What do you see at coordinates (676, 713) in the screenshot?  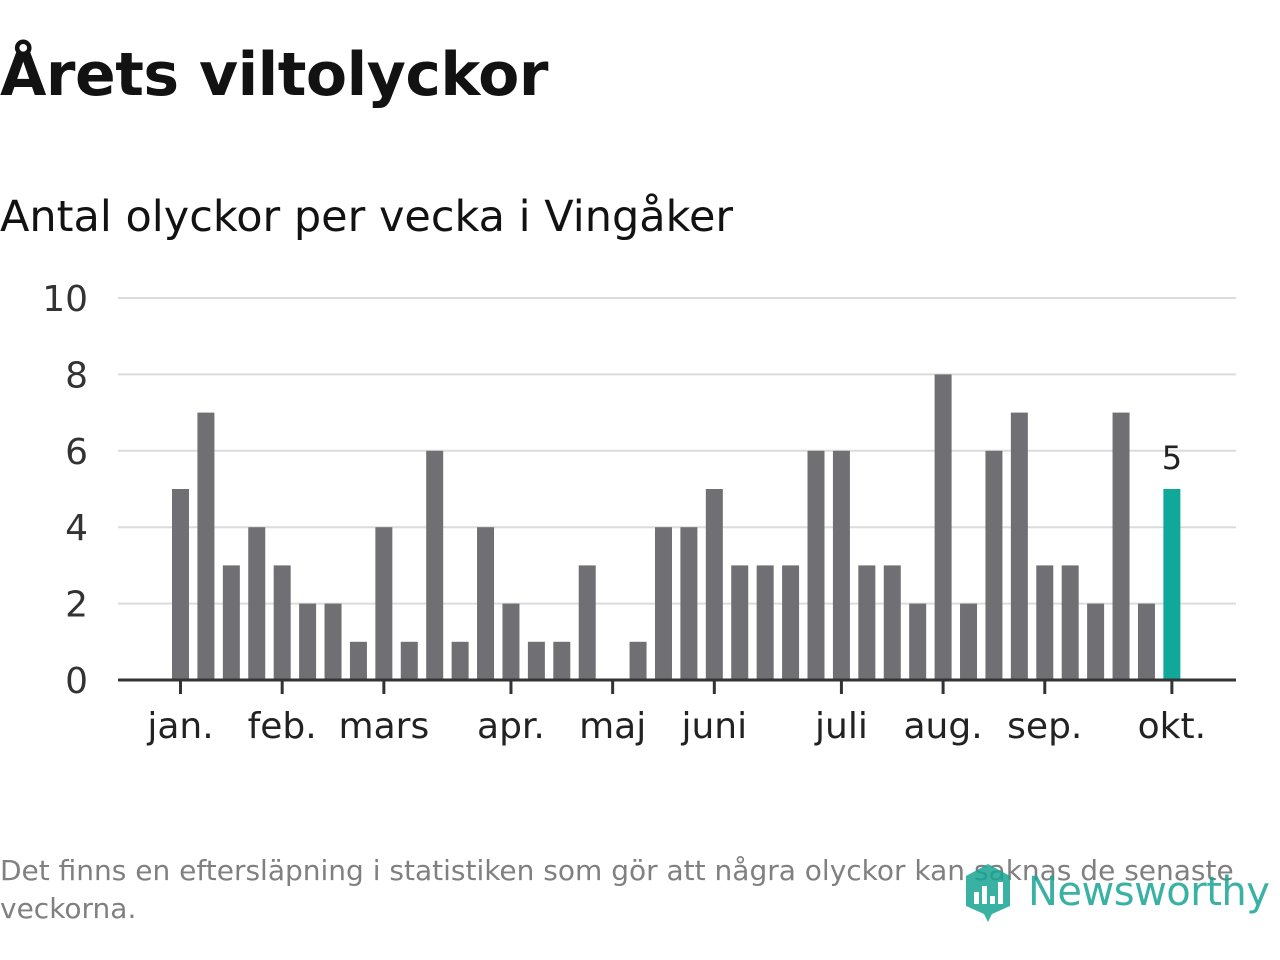 I see `x-axis-ticks: jan. feb. mars apr. maj juni juli aug. sep. okt.` at bounding box center [676, 713].